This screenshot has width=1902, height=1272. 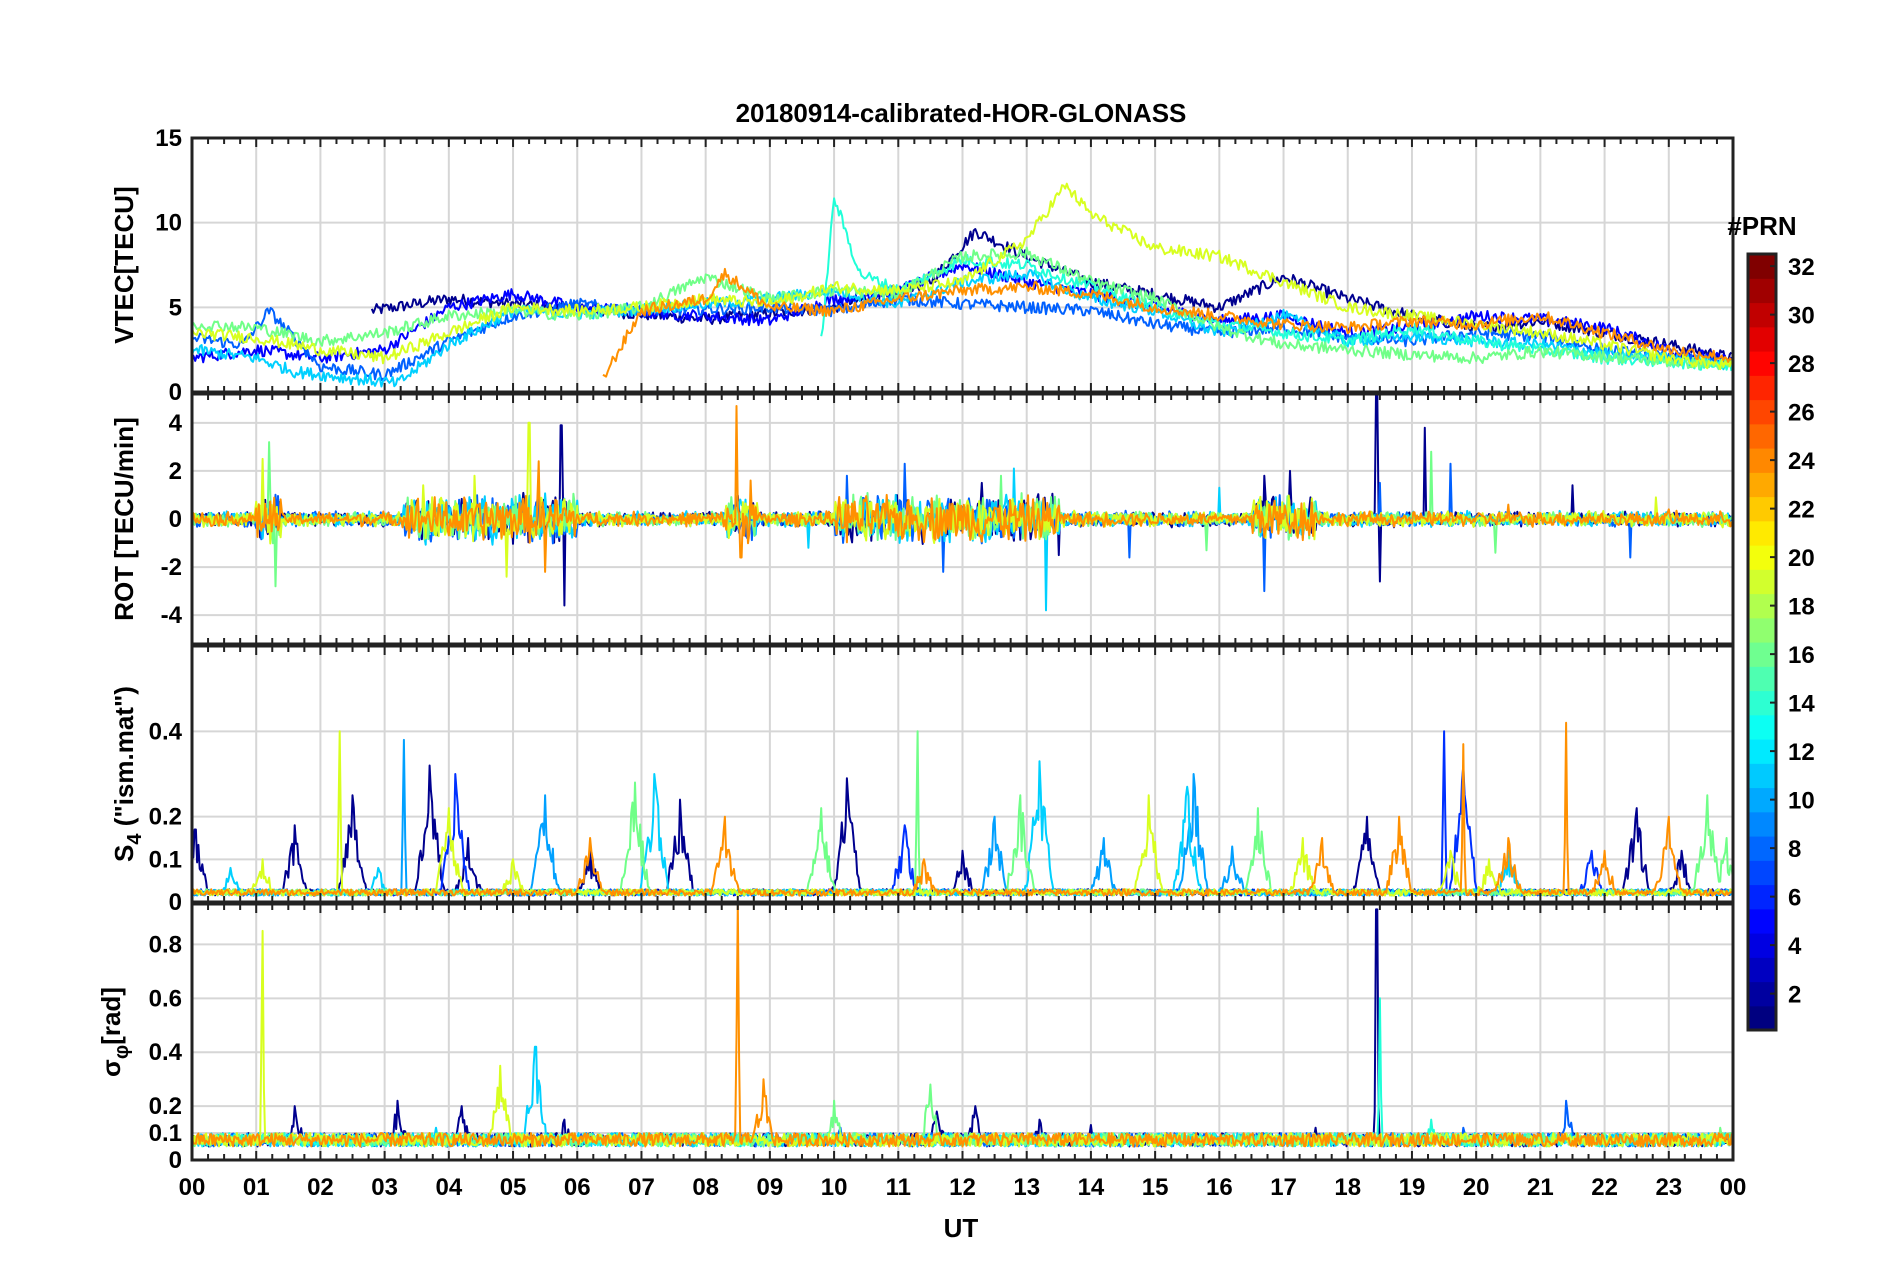 I want to click on colorbar-tick-label: 6, so click(x=1794, y=898).